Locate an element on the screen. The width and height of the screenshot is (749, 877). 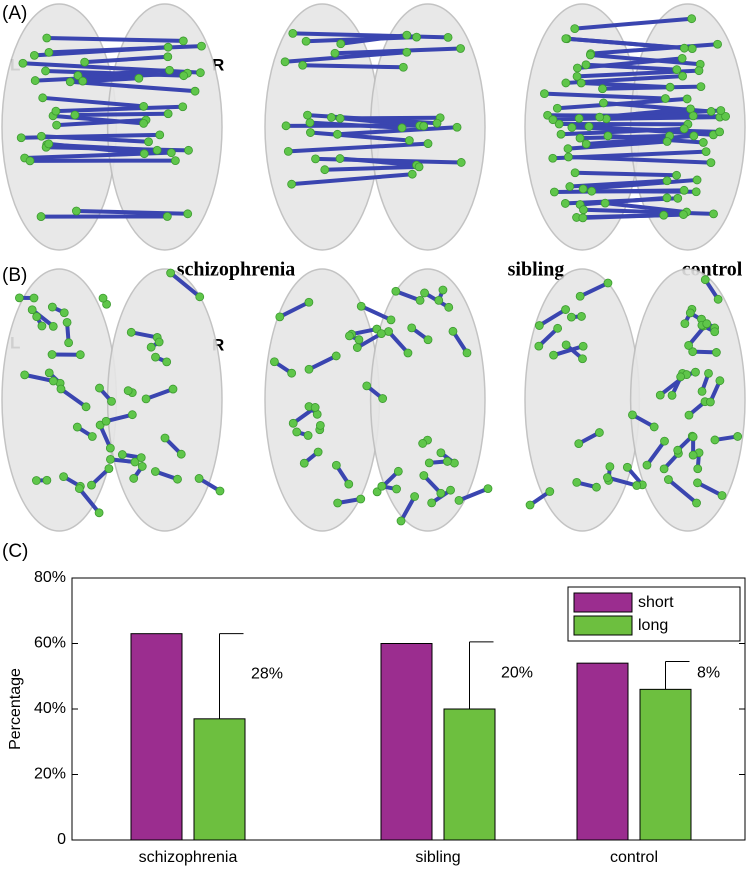
legend-swatch is located at coordinates (603, 602).